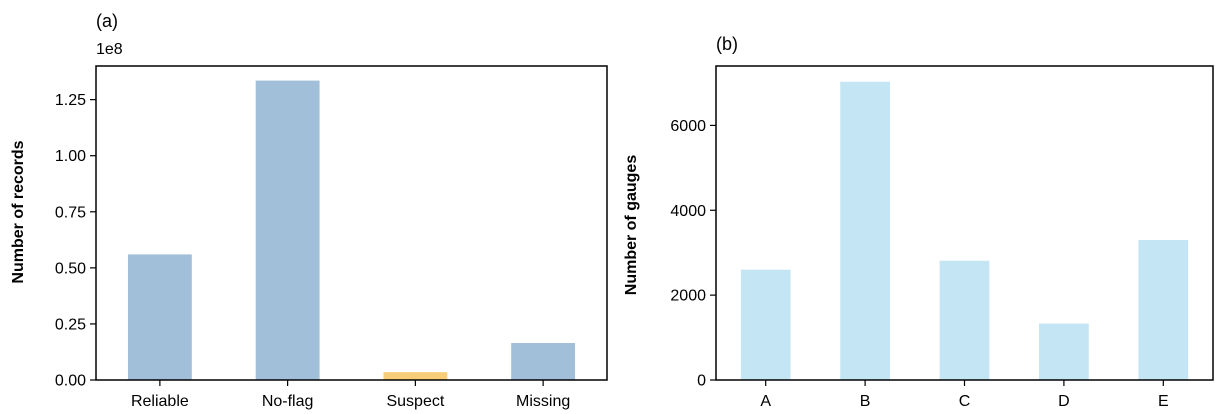 This screenshot has width=1216, height=414. What do you see at coordinates (543, 401) in the screenshot?
I see `x-tick-label-missing: Missing` at bounding box center [543, 401].